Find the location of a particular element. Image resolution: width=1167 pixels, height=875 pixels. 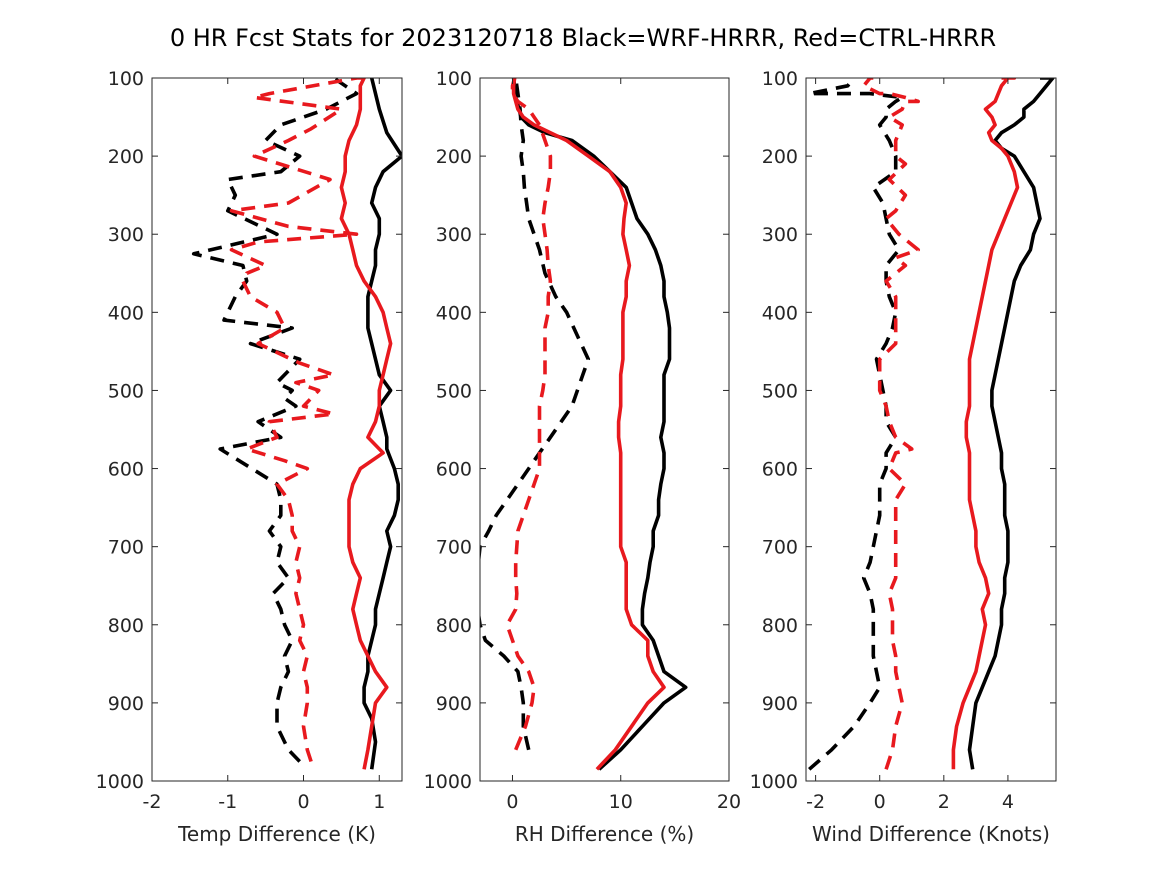

wind-xtick-label: 0 is located at coordinates (880, 802).